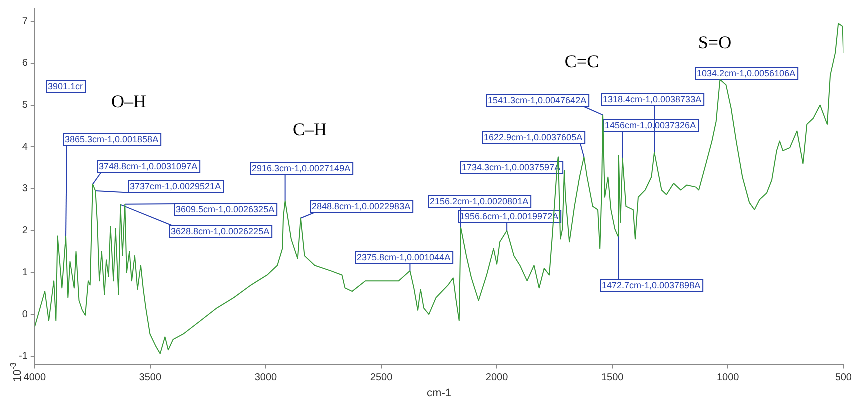  What do you see at coordinates (25, 314) in the screenshot?
I see `y-tick-label: 0` at bounding box center [25, 314].